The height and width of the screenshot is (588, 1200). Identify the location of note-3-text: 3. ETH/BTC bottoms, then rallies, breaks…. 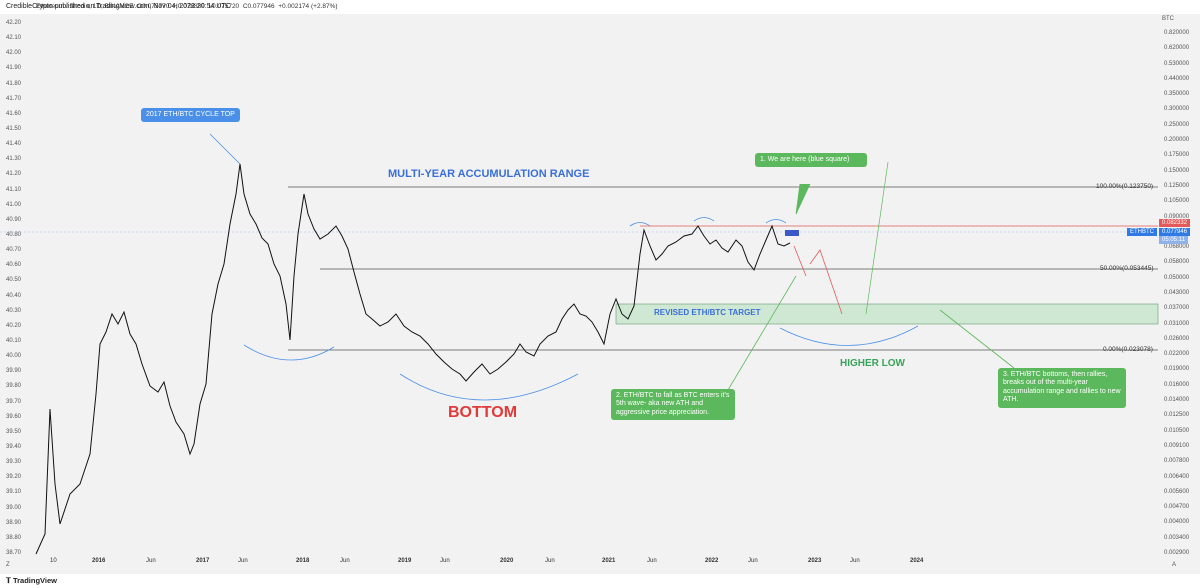
(1062, 387).